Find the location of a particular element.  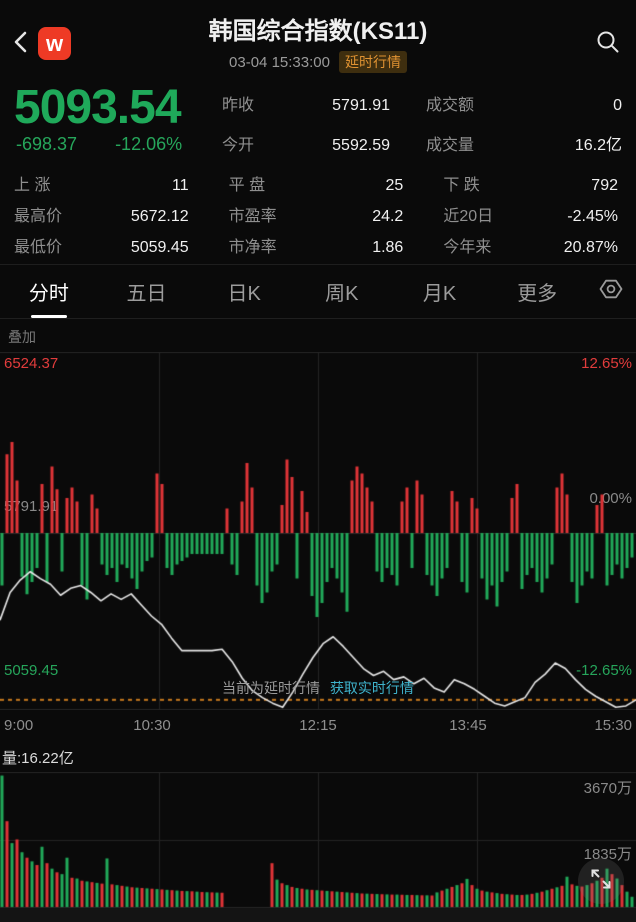

volume-axis-mid: 1835万 is located at coordinates (607, 854).